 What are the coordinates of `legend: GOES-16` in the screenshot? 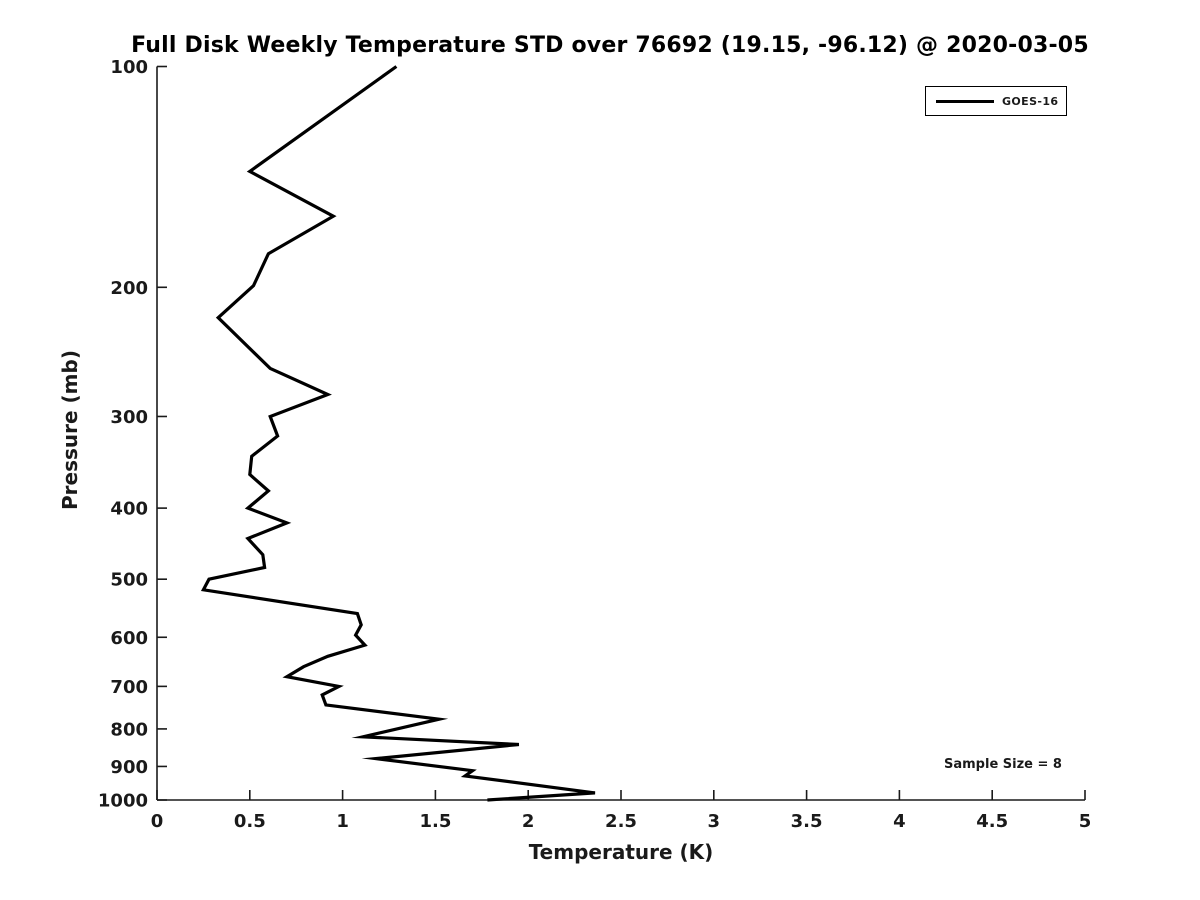 It's located at (996, 101).